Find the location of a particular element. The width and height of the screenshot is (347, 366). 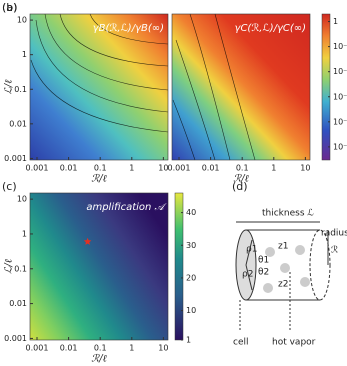

rho1 is located at coordinates (249, 252).